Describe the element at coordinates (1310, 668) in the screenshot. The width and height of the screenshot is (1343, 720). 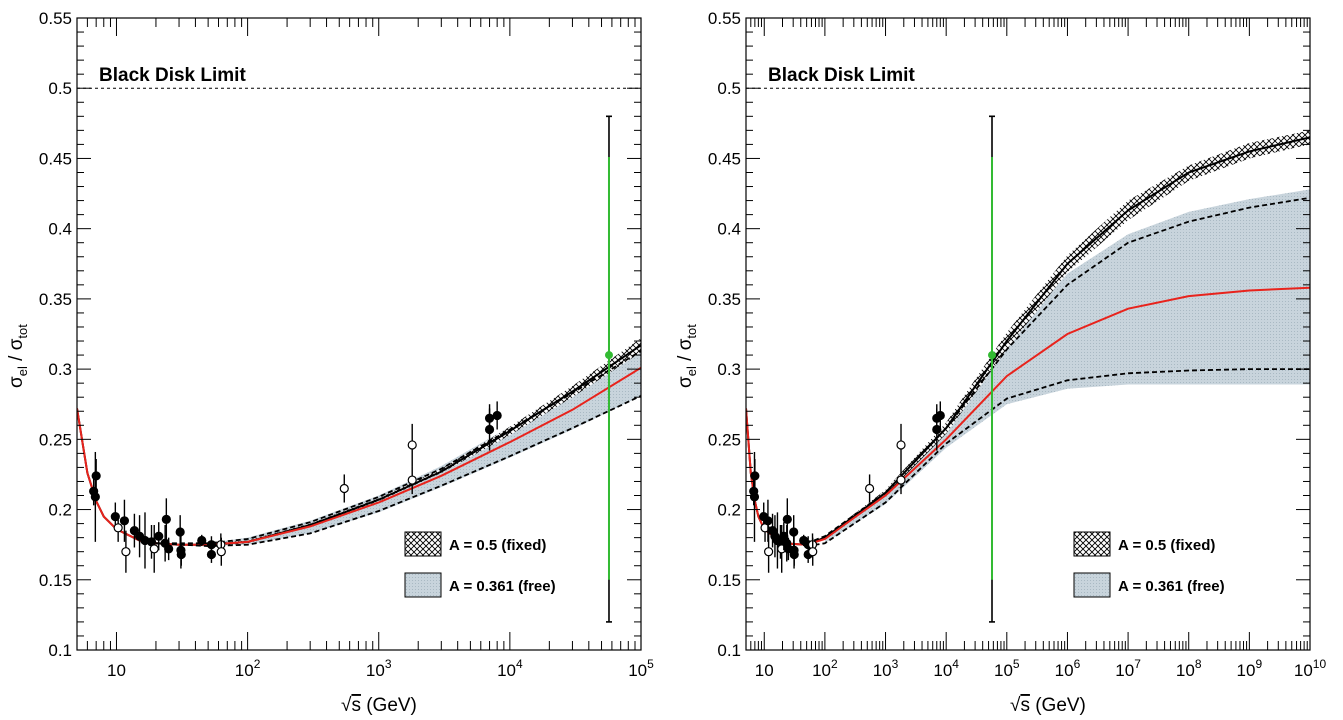
I see `x-tick-label: 10¹⁰` at that location.